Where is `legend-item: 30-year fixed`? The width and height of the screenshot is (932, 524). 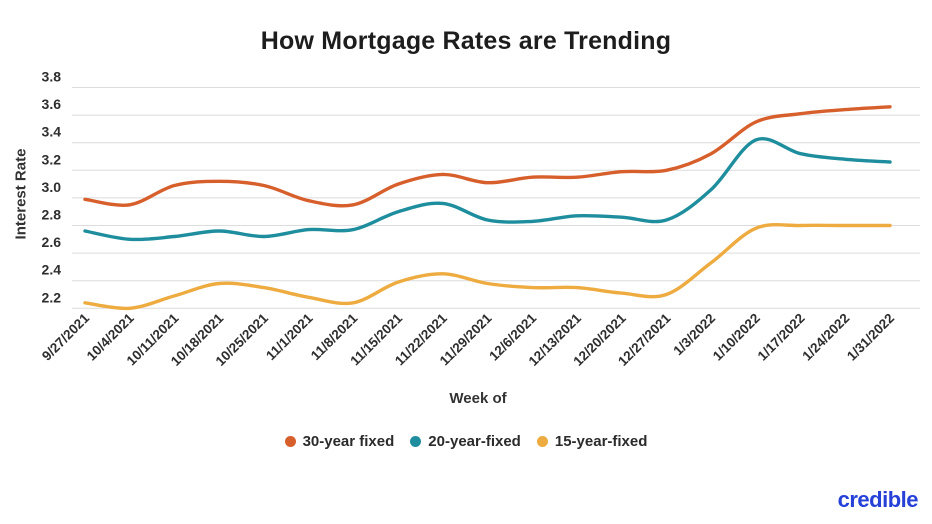 legend-item: 30-year fixed is located at coordinates (339, 441).